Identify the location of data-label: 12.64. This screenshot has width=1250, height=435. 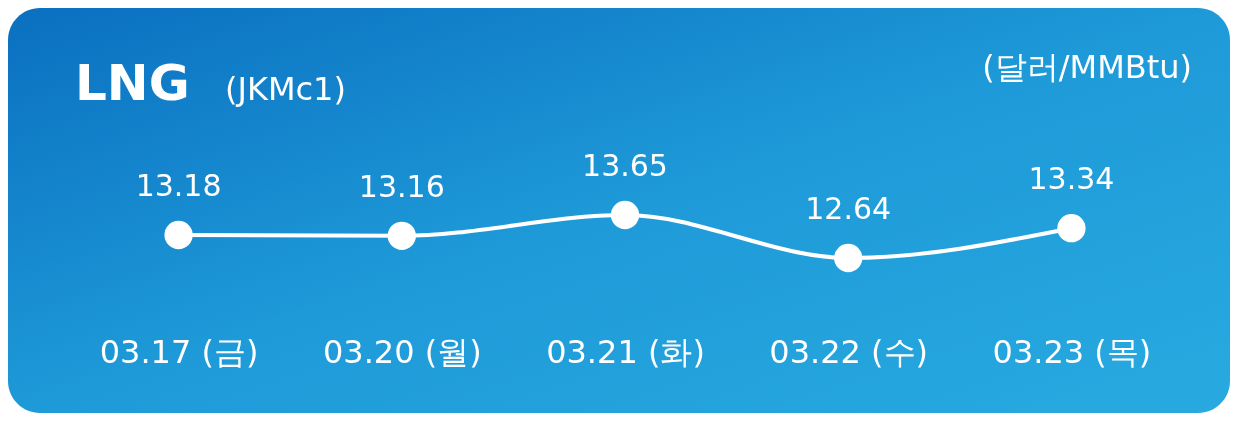
(848, 208).